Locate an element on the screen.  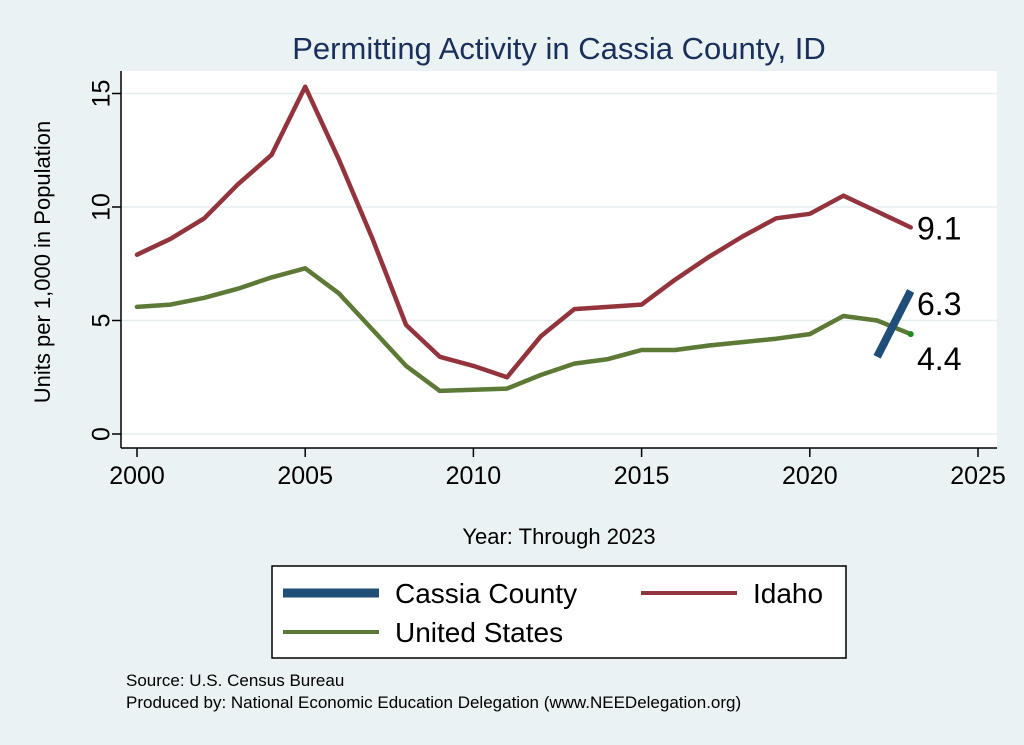
y-tick-label-5: 5 is located at coordinates (102, 321).